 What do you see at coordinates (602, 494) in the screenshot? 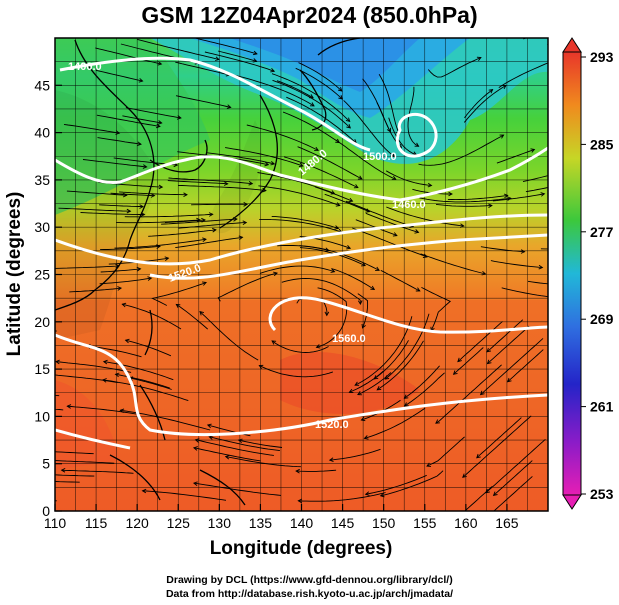
I see `colorbar-tick-label: 253` at bounding box center [602, 494].